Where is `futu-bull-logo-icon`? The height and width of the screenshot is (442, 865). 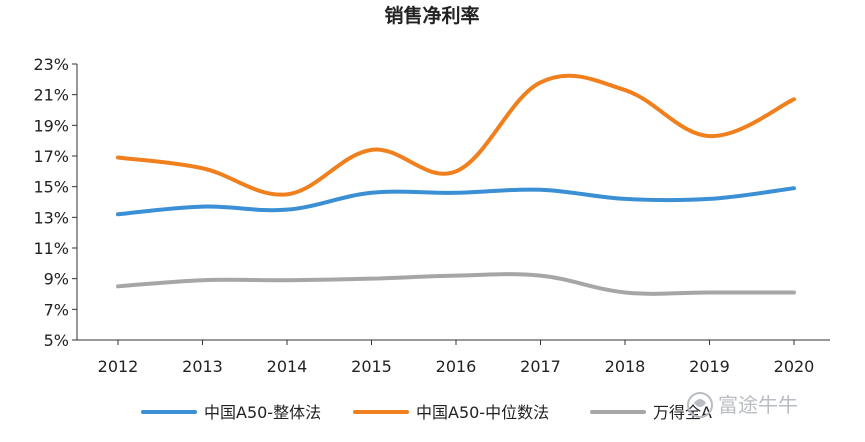
futu-bull-logo-icon is located at coordinates (700, 405).